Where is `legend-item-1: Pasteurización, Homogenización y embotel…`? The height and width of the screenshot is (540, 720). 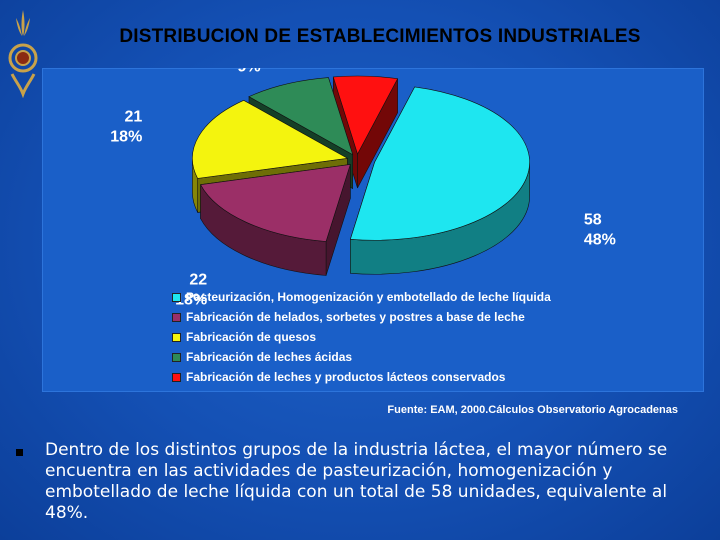
legend-item-1: Pasteurización, Homogenización y embotel… is located at coordinates (361, 297).